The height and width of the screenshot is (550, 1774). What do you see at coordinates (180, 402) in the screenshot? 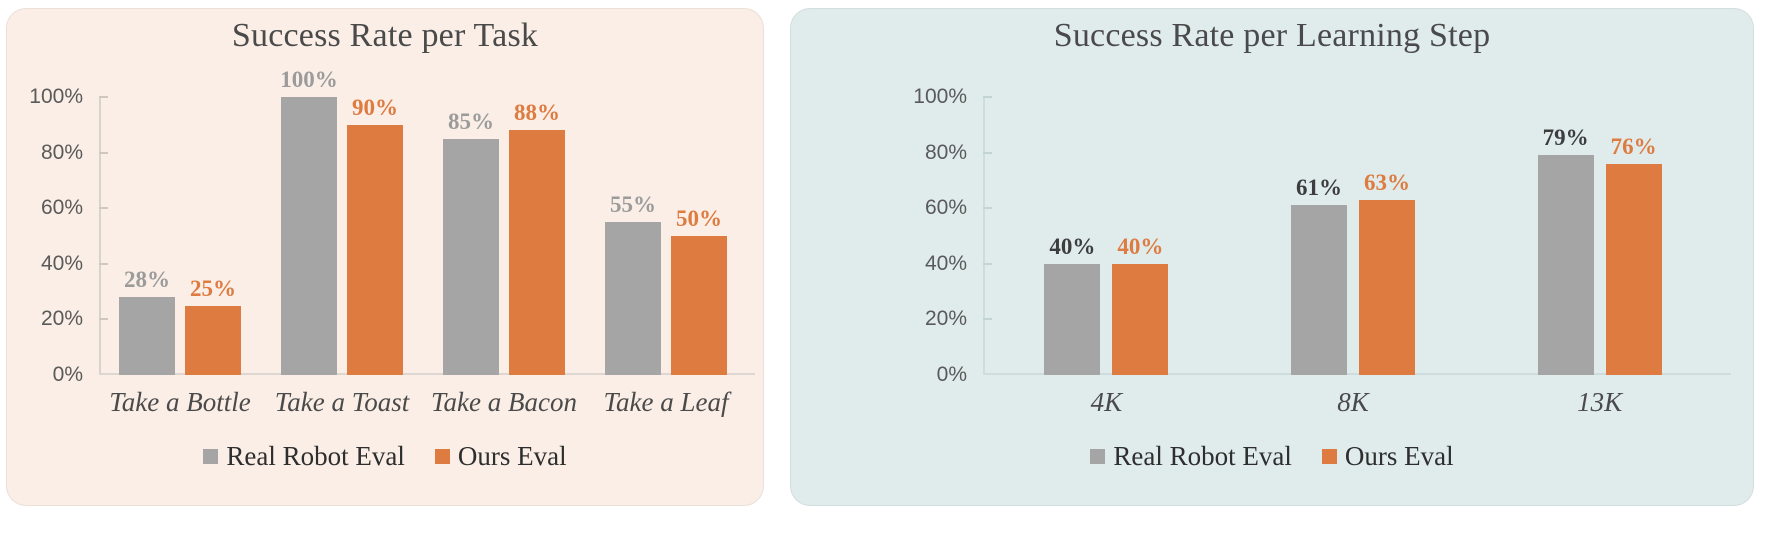
I see `x-axis-category-label: Take a Bottle` at bounding box center [180, 402].